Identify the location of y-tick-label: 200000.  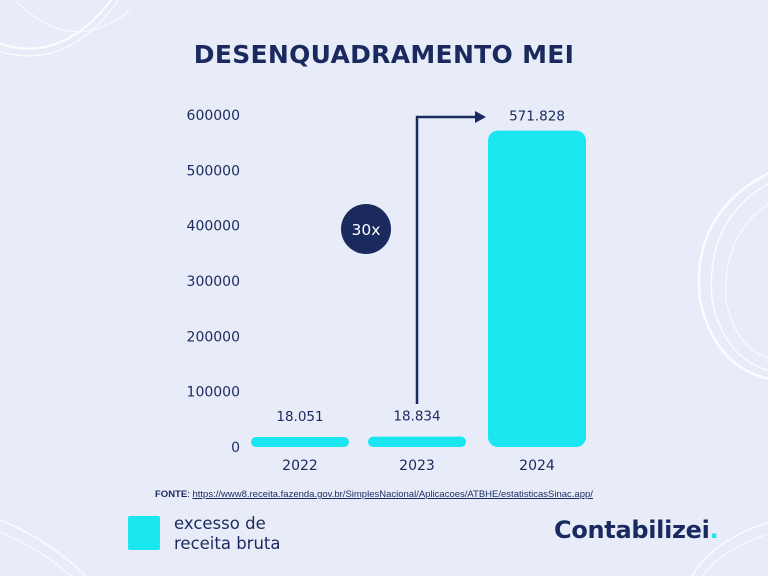
(213, 337).